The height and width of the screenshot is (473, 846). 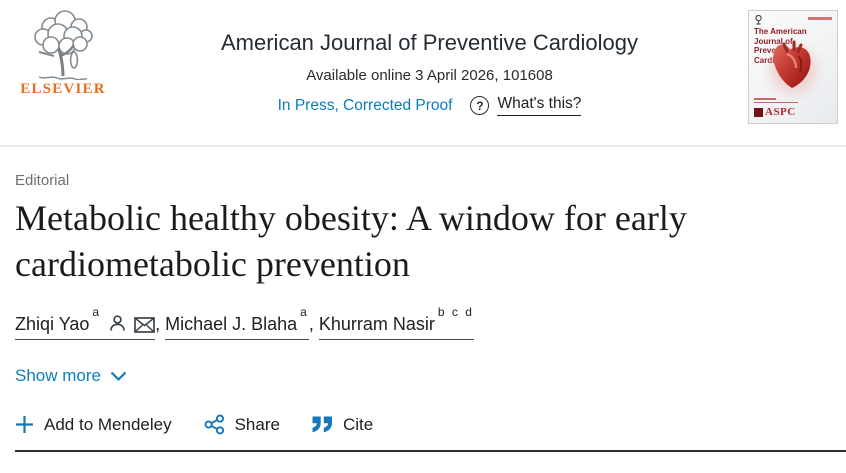 I want to click on elsevier-tree-icon, so click(x=63, y=45).